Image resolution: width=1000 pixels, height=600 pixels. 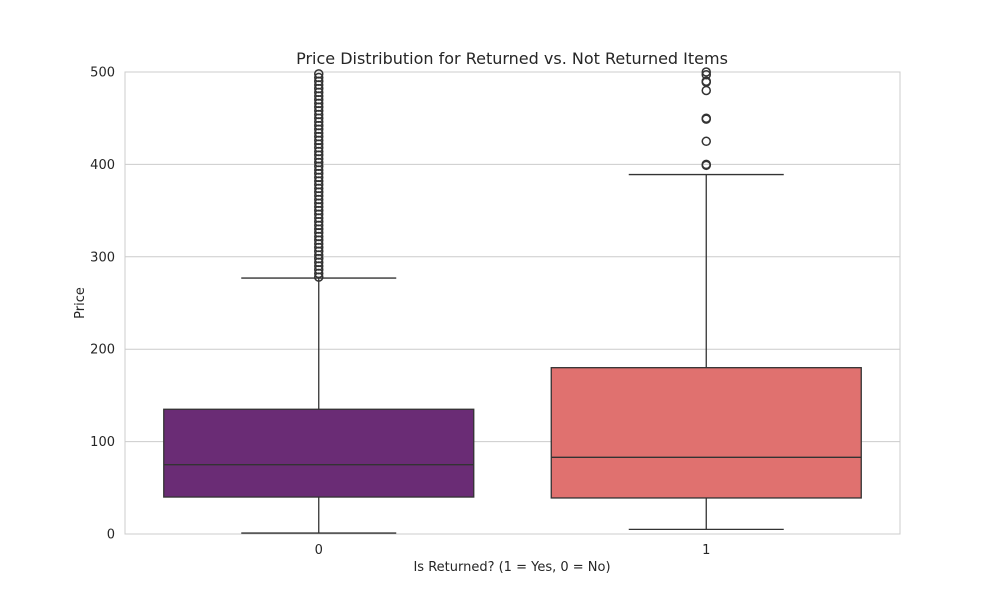 What do you see at coordinates (102, 165) in the screenshot?
I see `y-tick-label: 400` at bounding box center [102, 165].